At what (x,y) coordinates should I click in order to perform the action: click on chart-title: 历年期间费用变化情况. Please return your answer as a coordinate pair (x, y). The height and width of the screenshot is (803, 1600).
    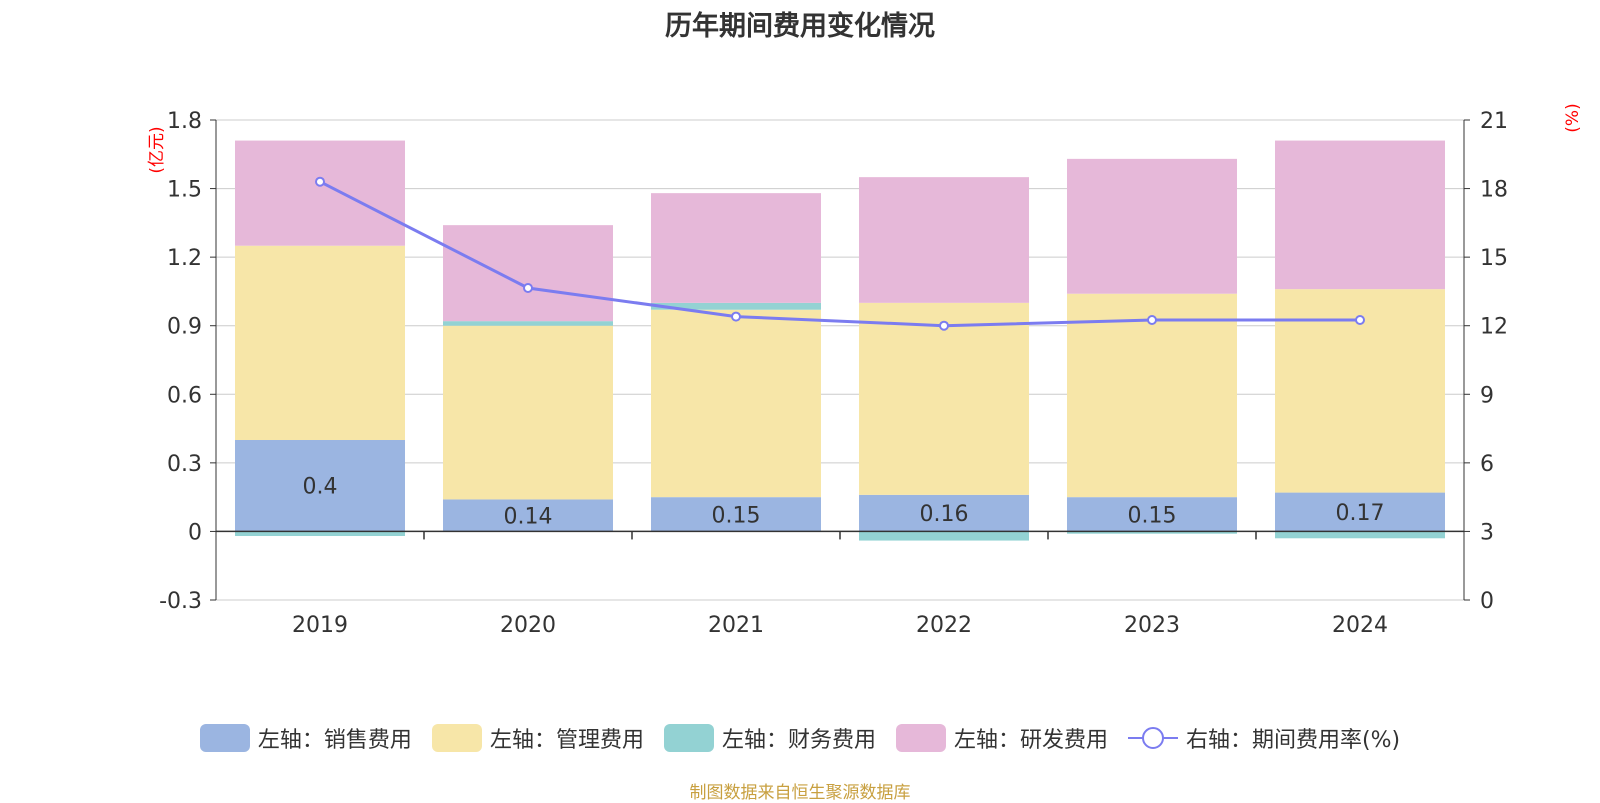
    Looking at the image, I should click on (800, 26).